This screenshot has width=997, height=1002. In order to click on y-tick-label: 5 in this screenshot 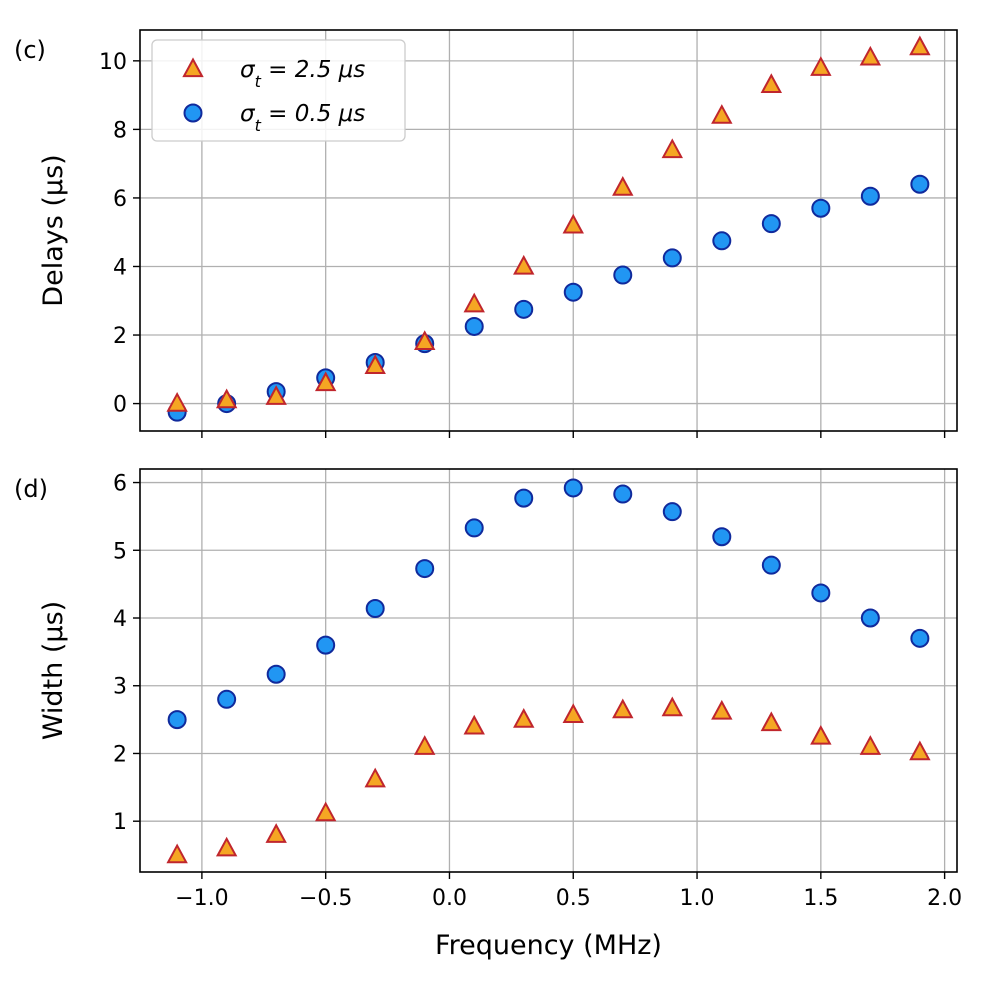, I will do `click(120, 551)`.